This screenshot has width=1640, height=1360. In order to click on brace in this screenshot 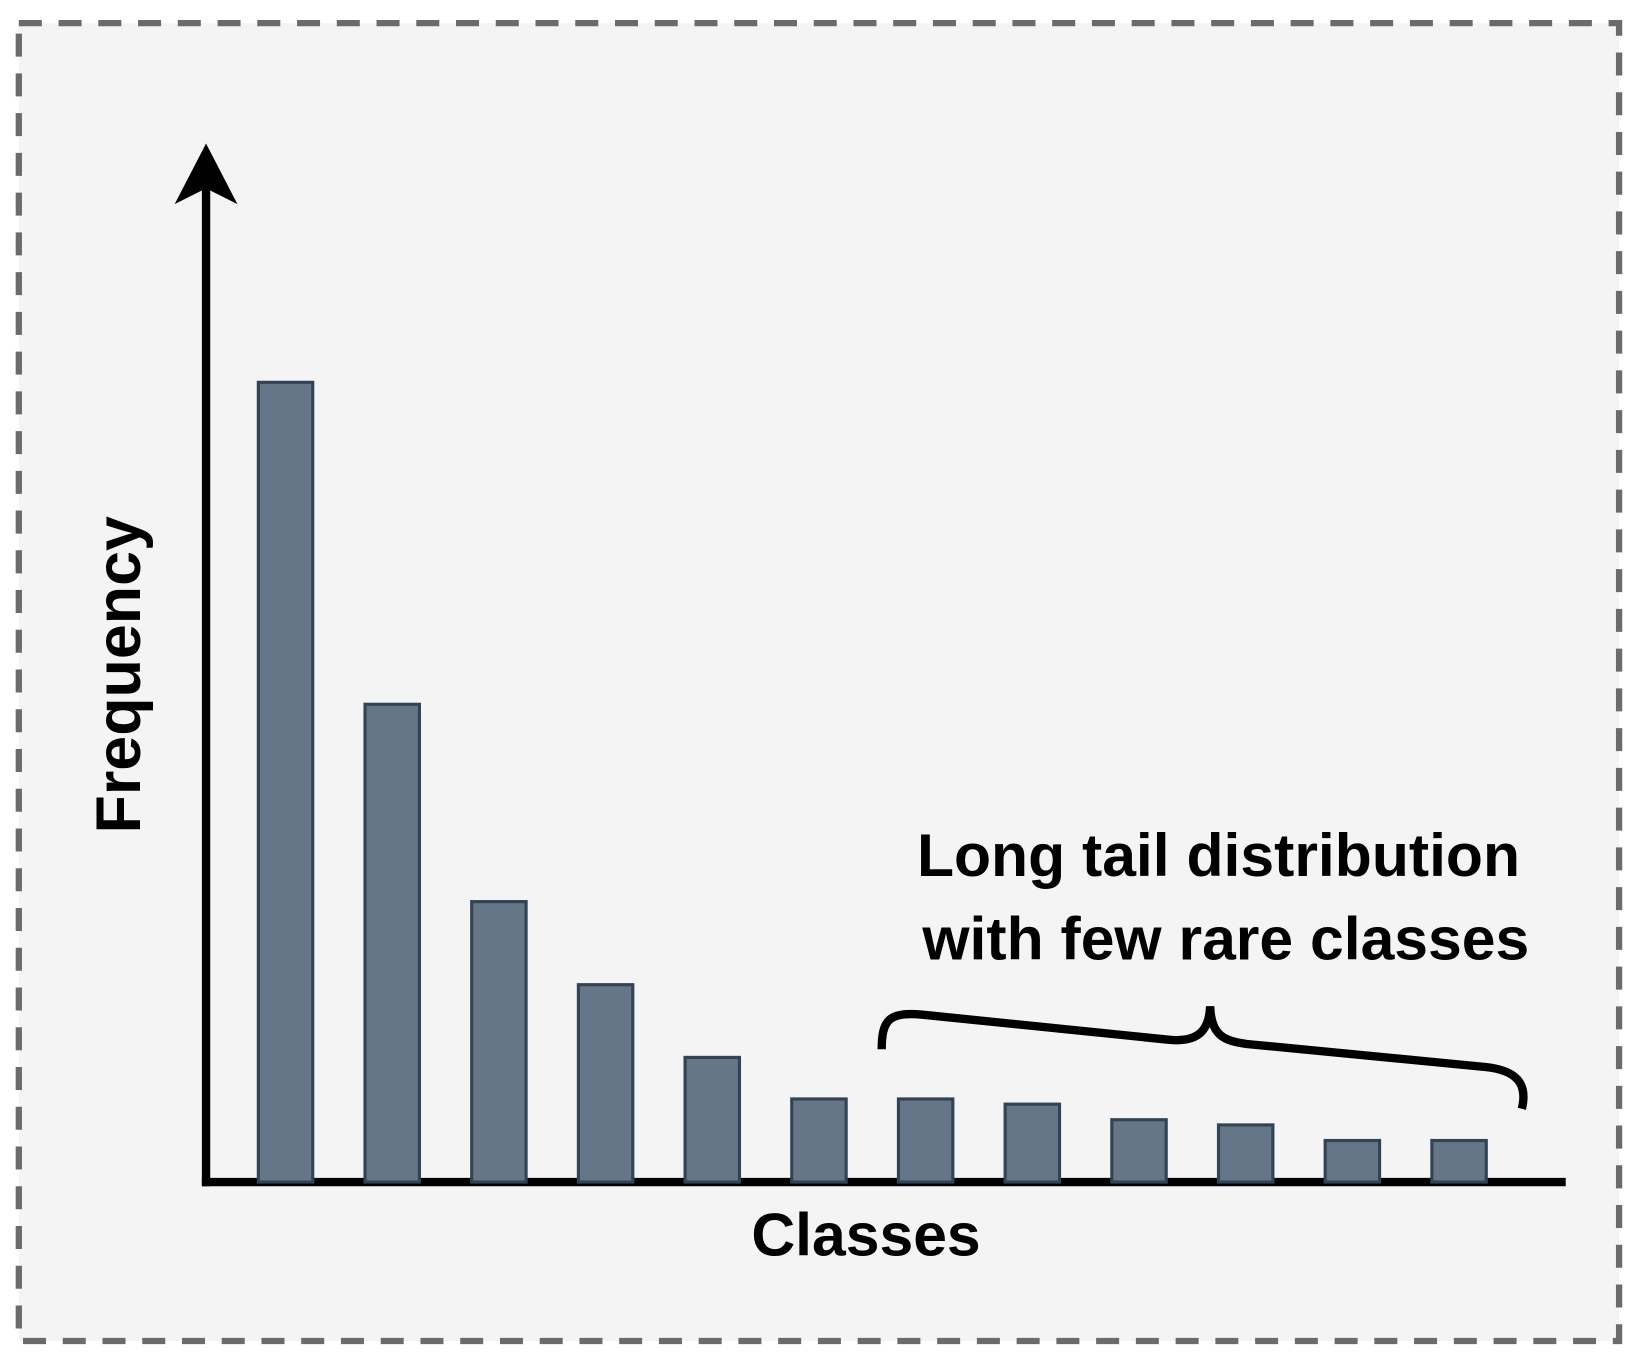, I will do `click(1202, 1057)`.